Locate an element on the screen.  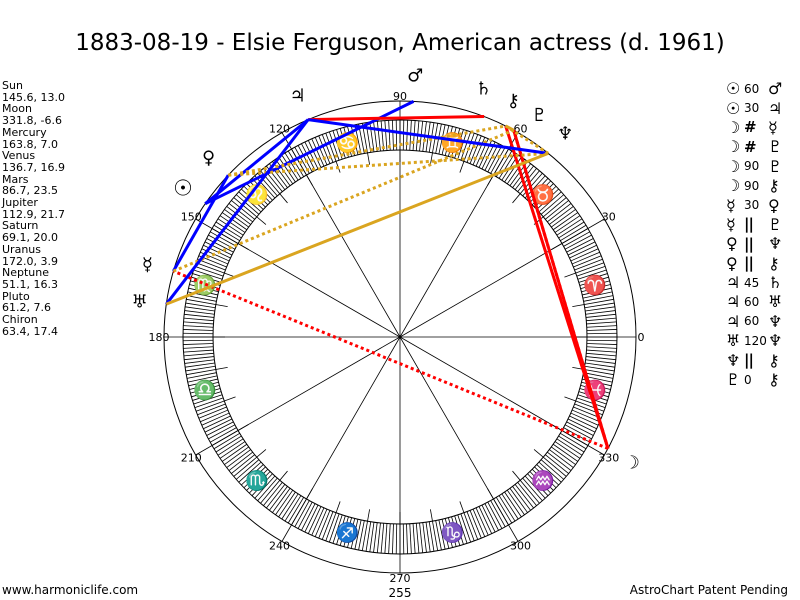
planet-glyph-icon: ♄ is located at coordinates (483, 89).